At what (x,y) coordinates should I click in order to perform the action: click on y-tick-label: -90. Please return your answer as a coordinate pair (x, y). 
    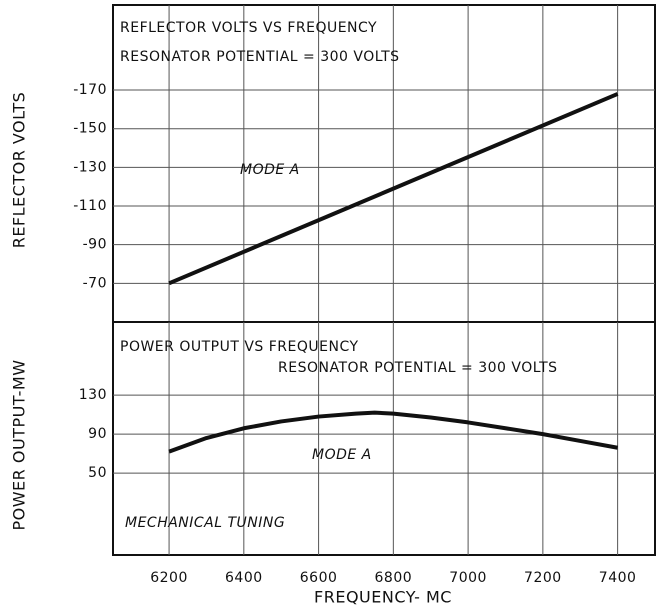
    Looking at the image, I should click on (95, 245).